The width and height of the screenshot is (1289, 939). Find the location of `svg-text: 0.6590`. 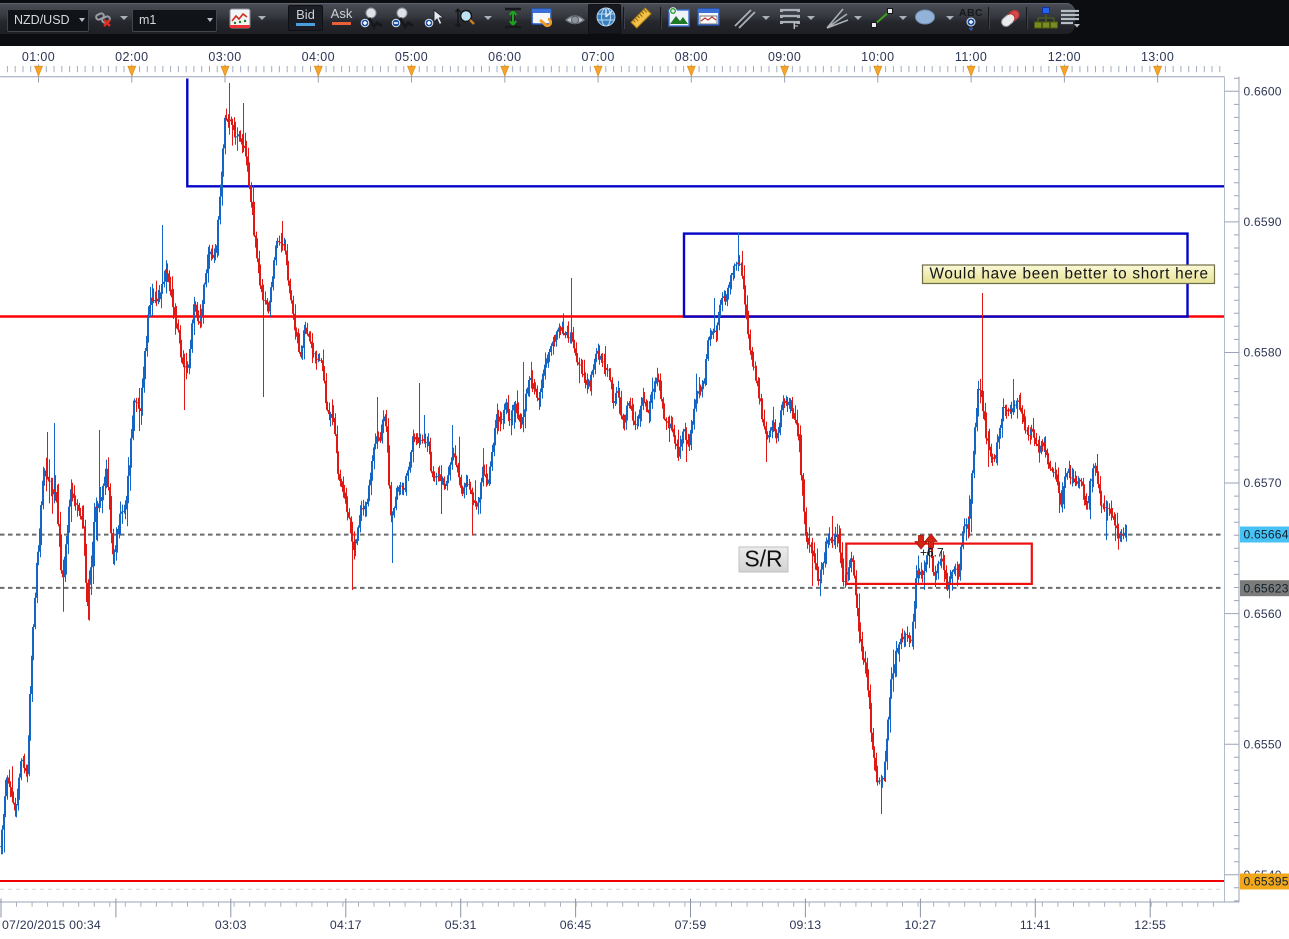

svg-text: 0.6590 is located at coordinates (1263, 222).